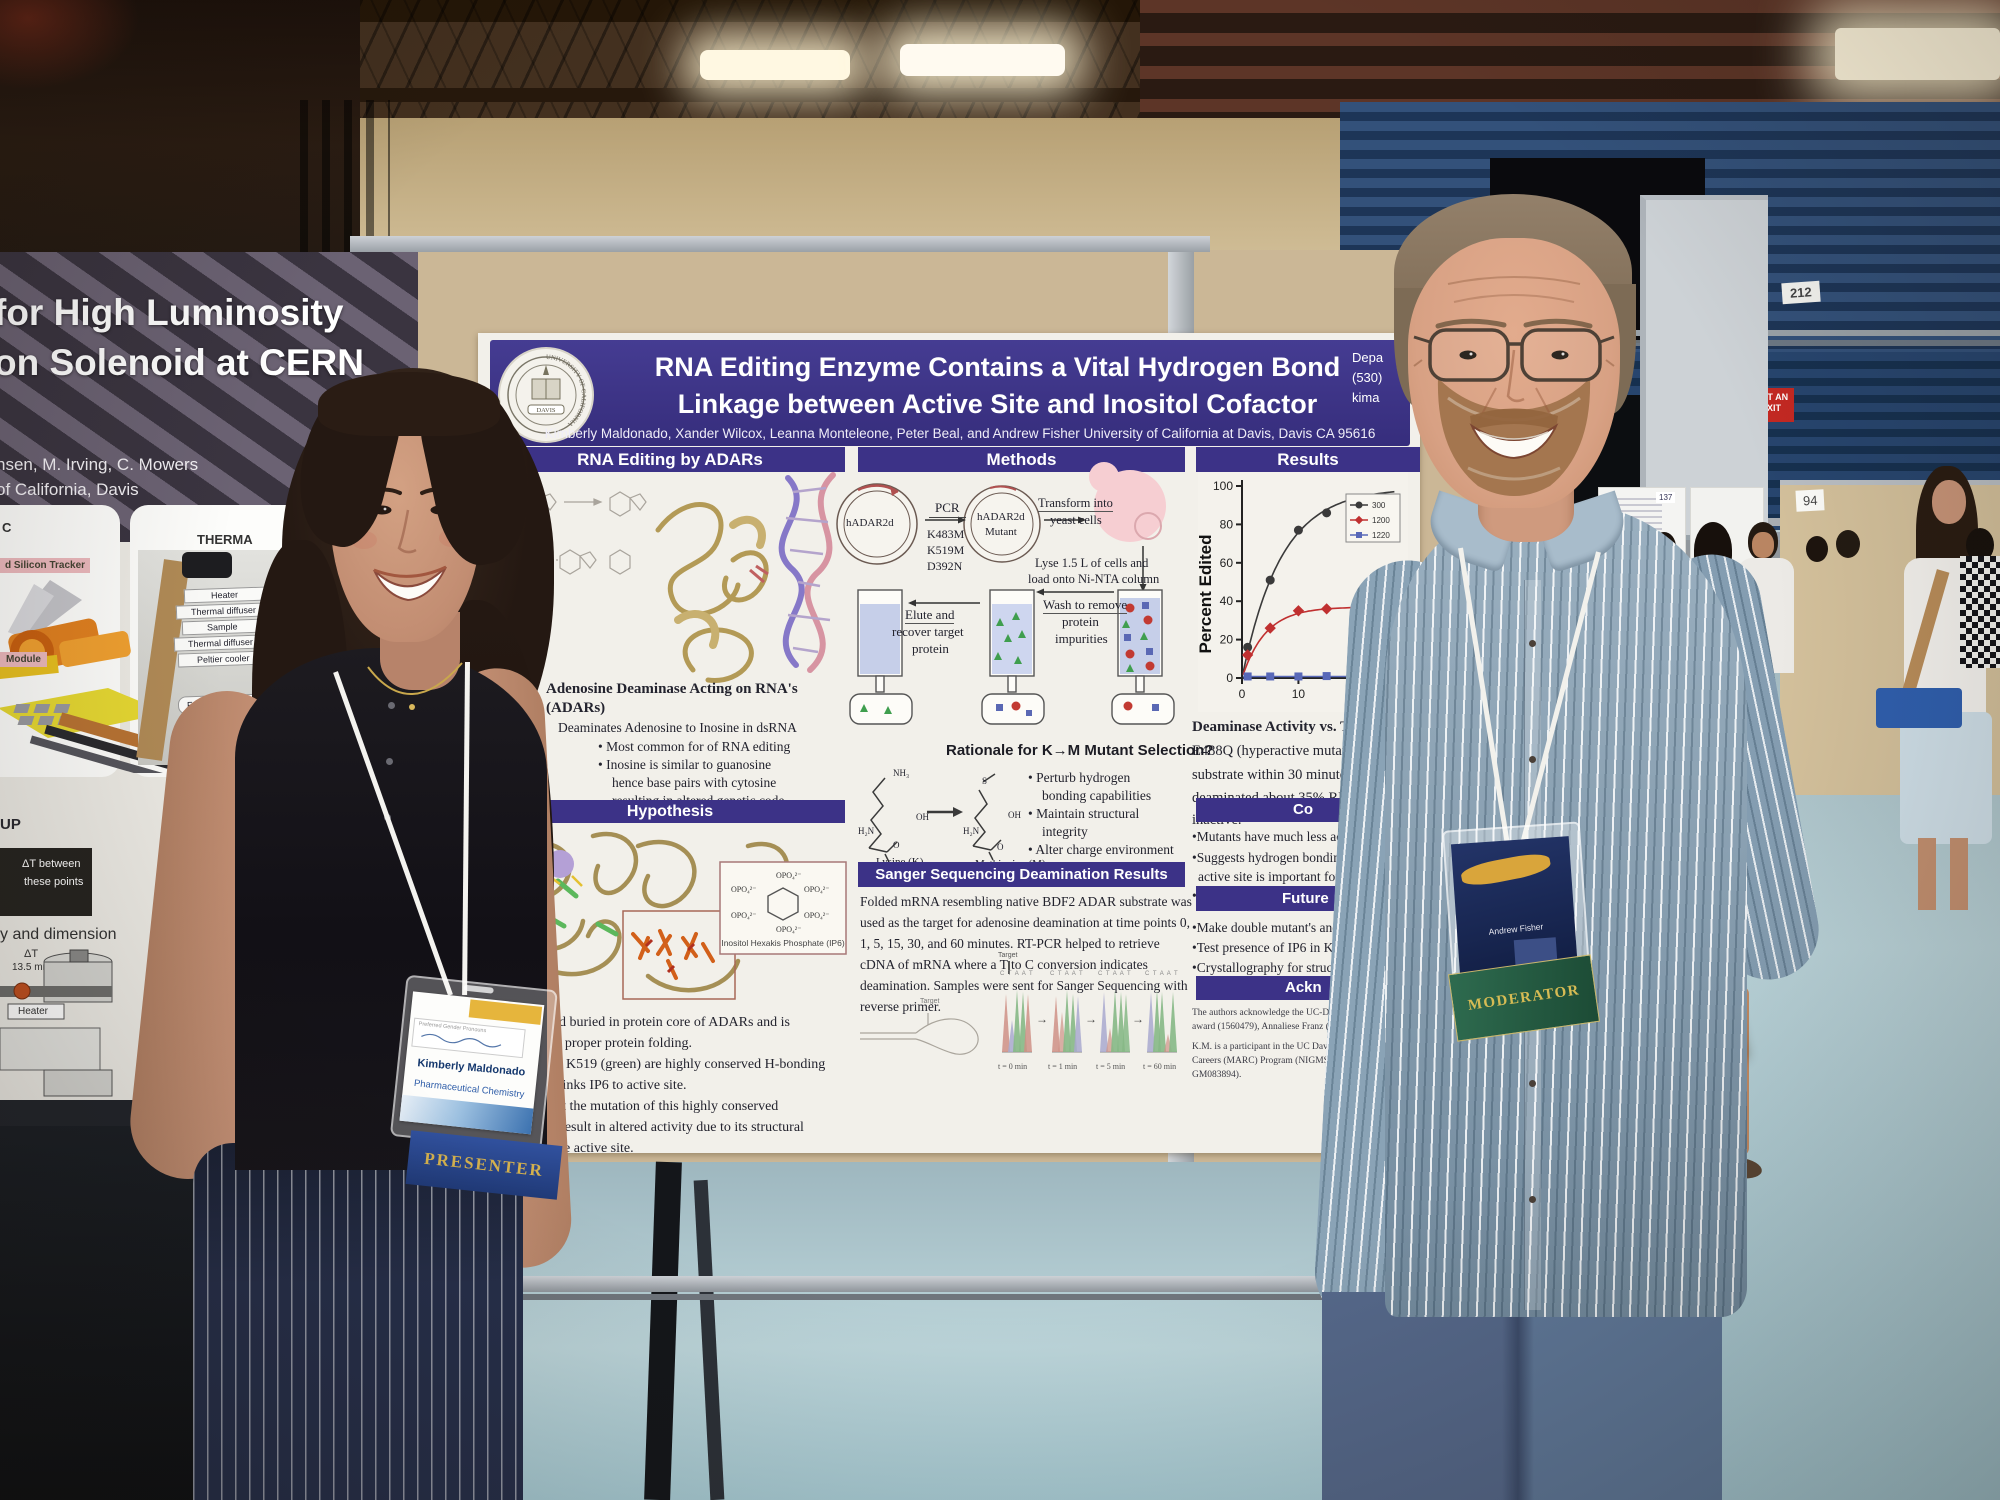 Image resolution: width=2000 pixels, height=1500 pixels. Describe the element at coordinates (1817, 549) in the screenshot. I see `person-head` at that location.